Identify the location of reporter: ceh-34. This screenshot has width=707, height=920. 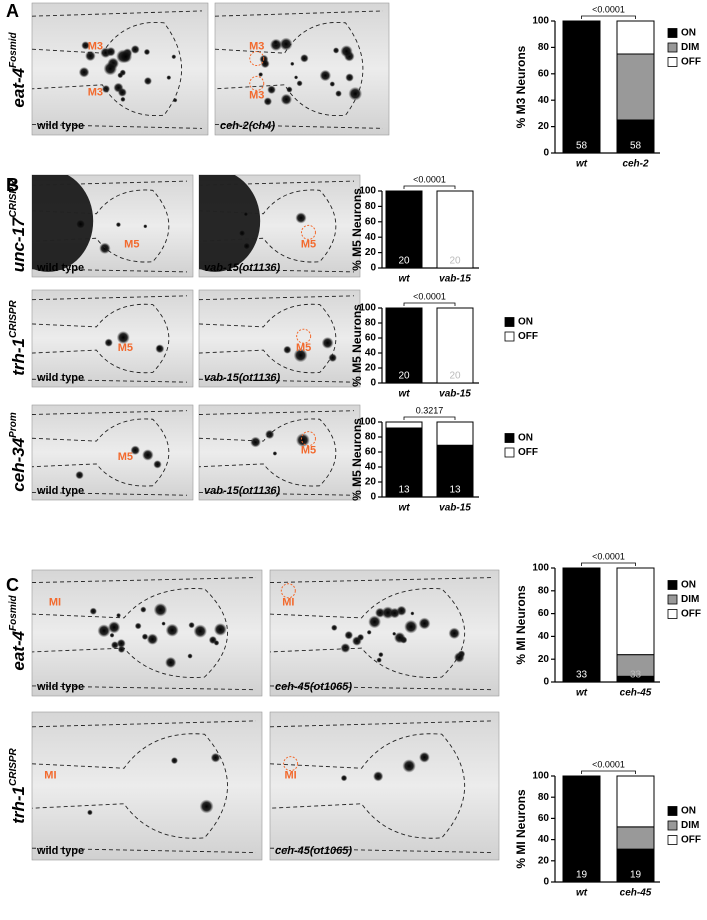
(18, 464).